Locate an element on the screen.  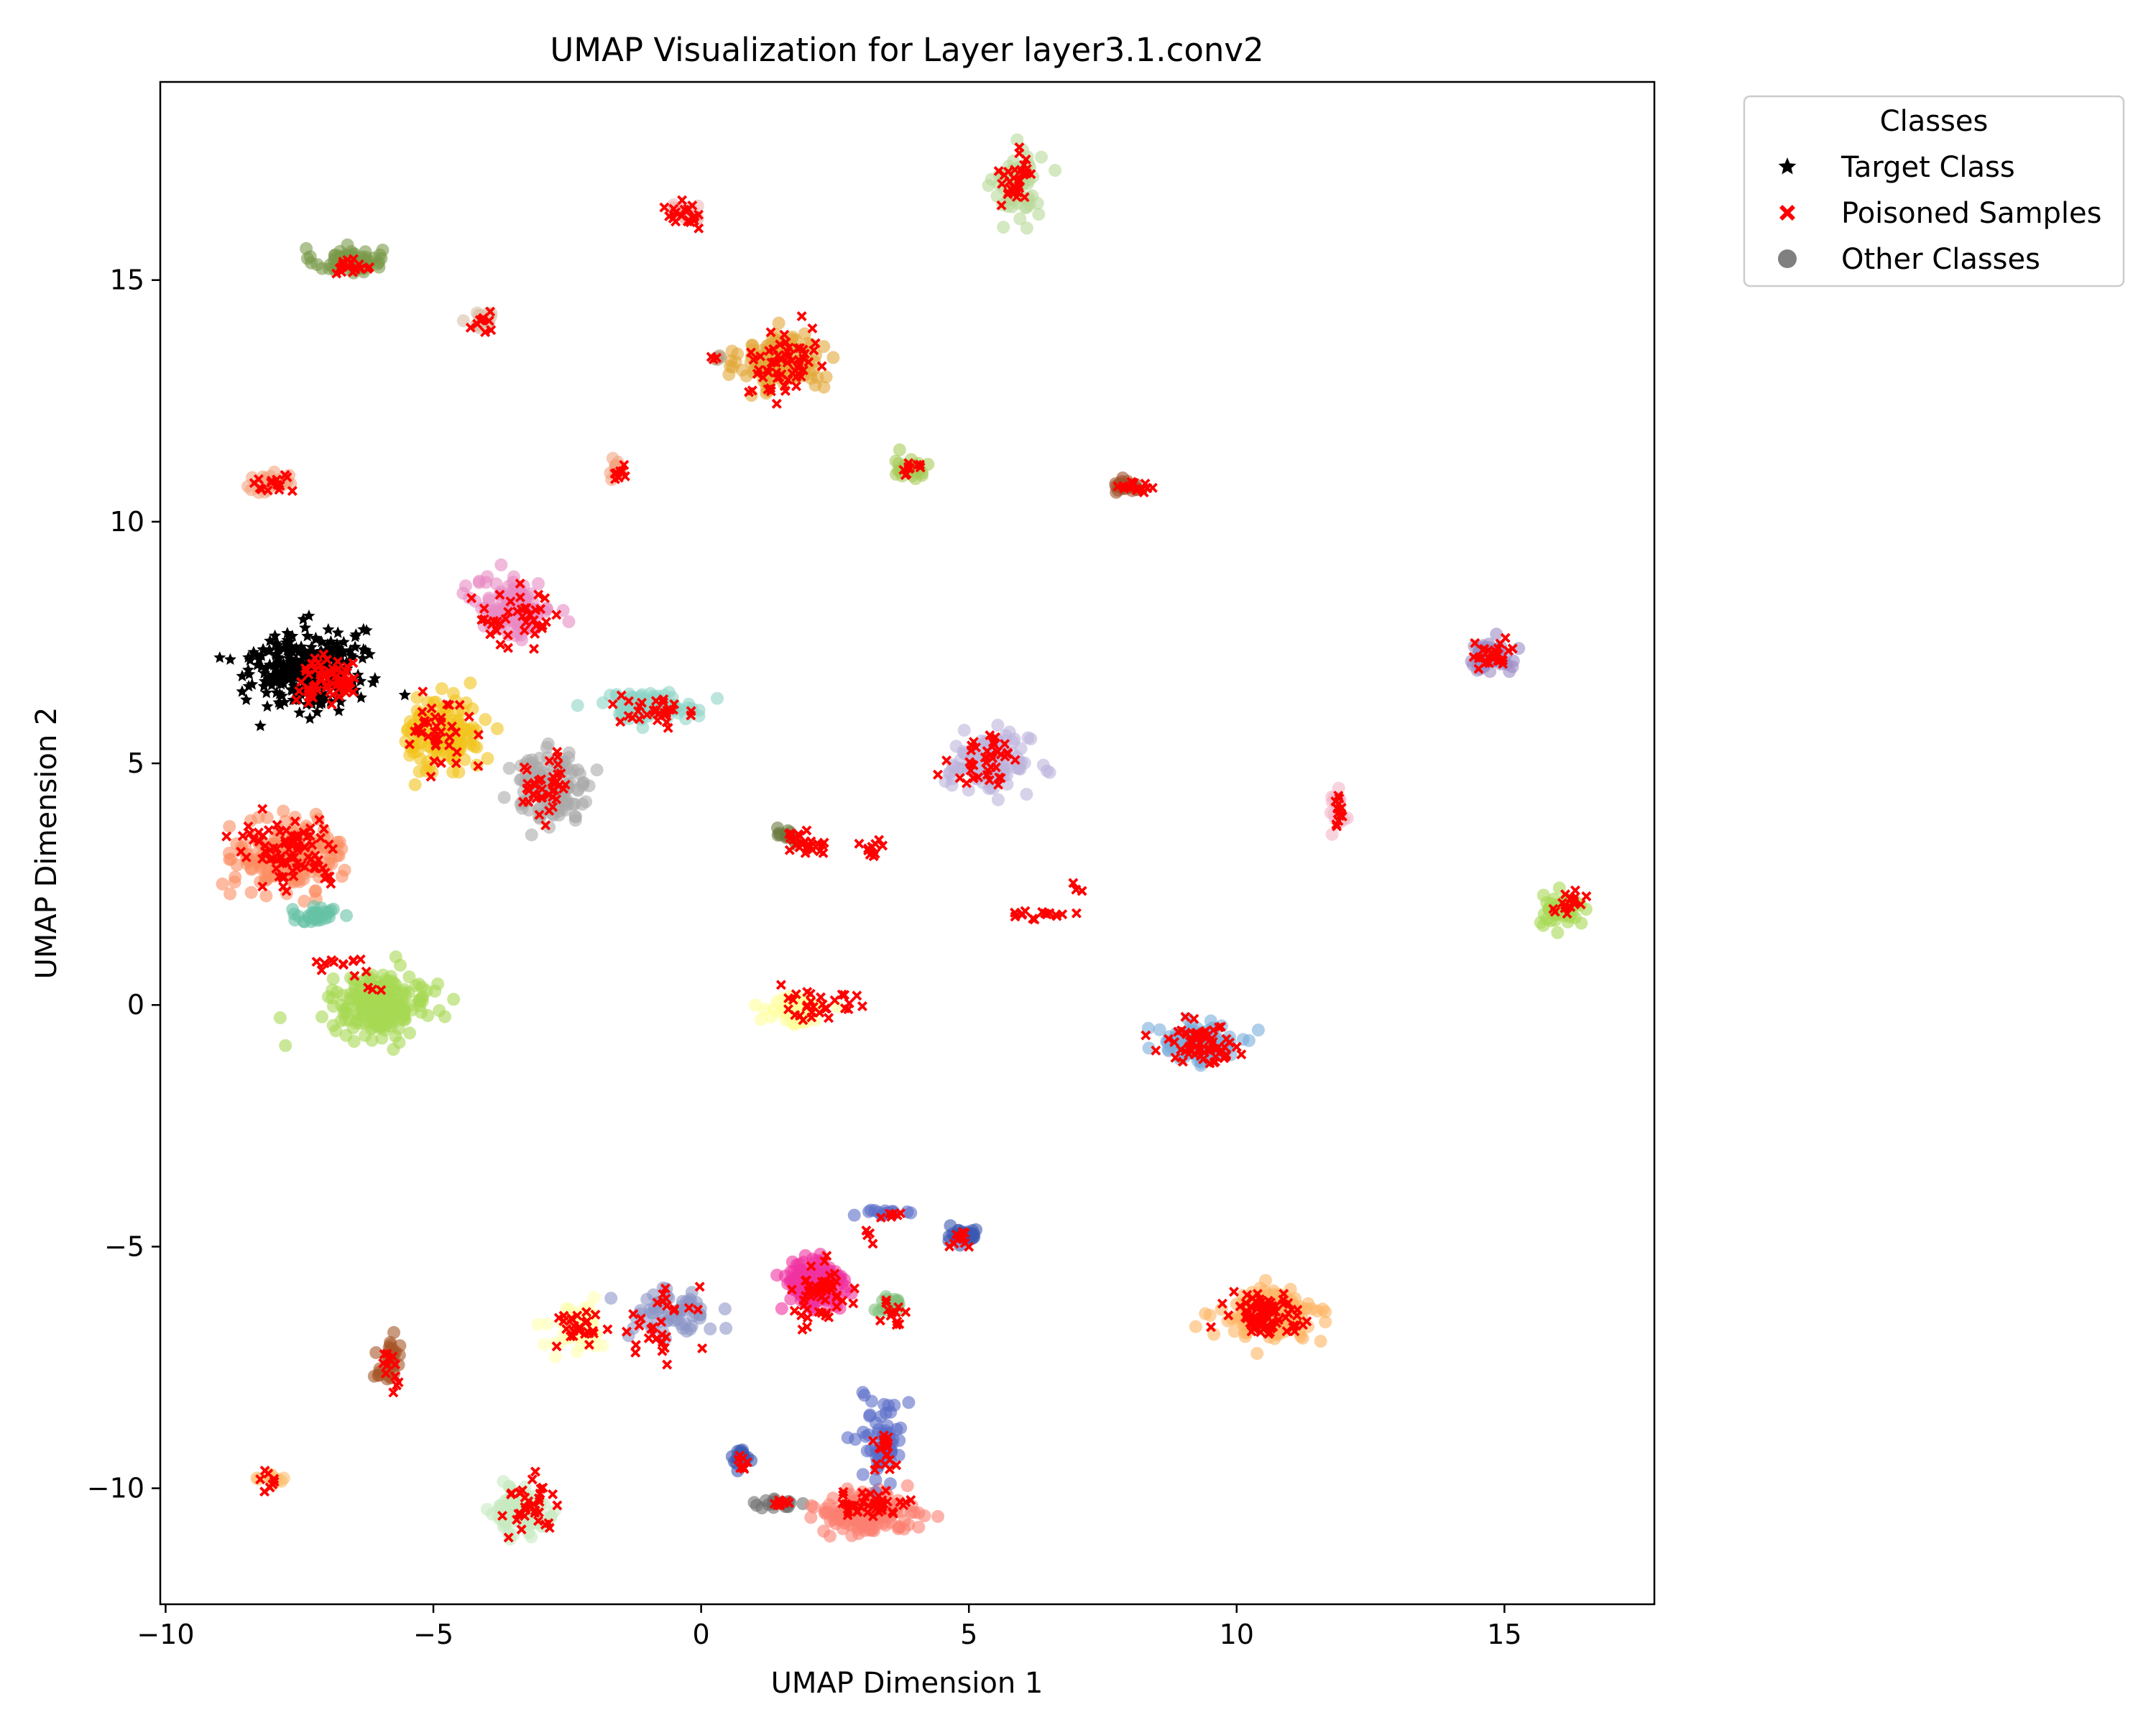
x-axis-label: UMAP Dimension 1 is located at coordinates (907, 1683).